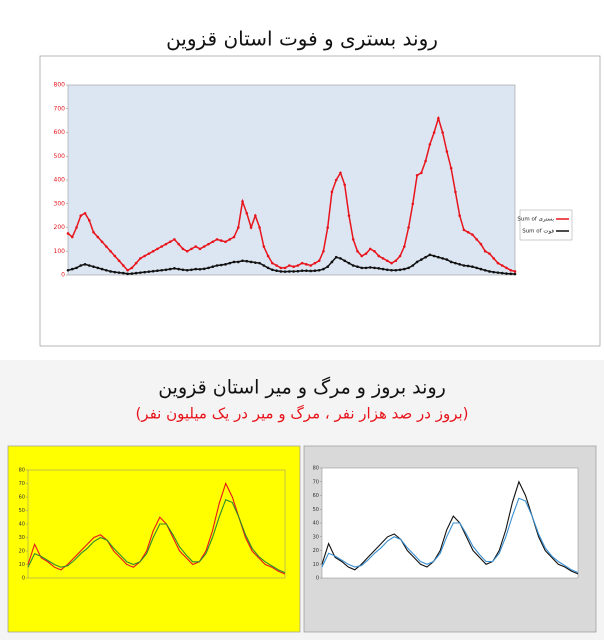  I want to click on y-tick-label: 100, so click(60, 251).